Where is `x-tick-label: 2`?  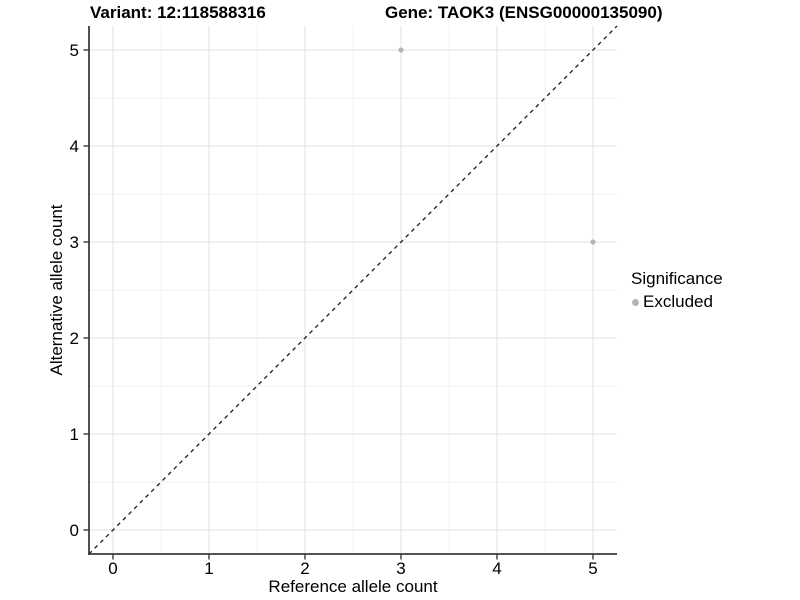 x-tick-label: 2 is located at coordinates (304, 568).